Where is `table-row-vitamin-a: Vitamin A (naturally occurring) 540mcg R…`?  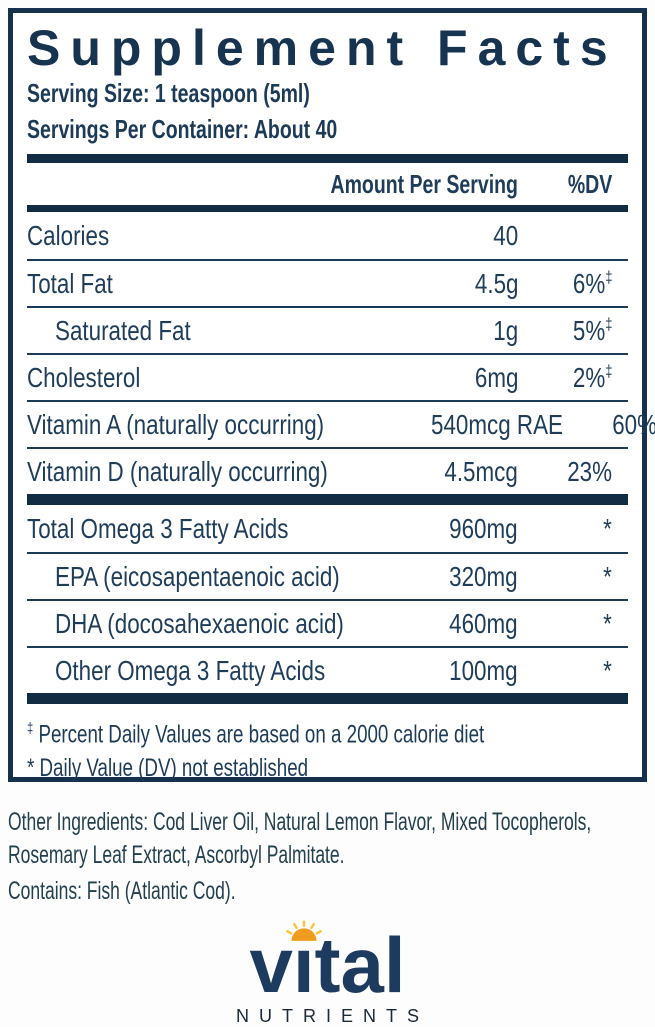 table-row-vitamin-a: Vitamin A (naturally occurring) 540mcg R… is located at coordinates (341, 423).